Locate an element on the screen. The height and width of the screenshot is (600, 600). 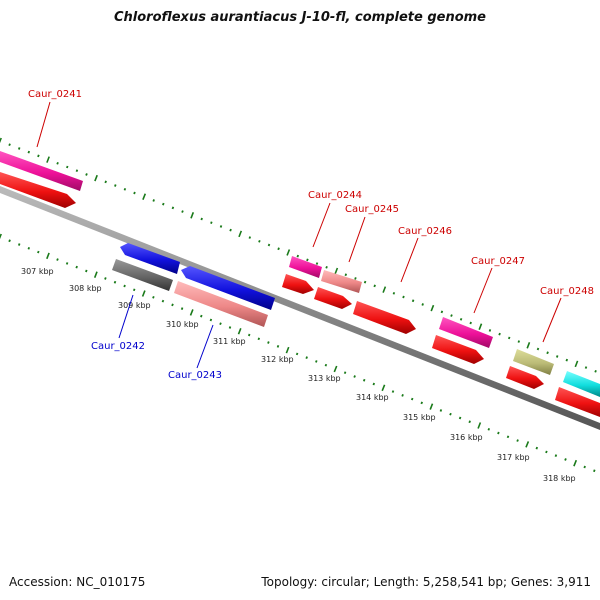
feature-caur-0244-cds is located at coordinates (298, 284).